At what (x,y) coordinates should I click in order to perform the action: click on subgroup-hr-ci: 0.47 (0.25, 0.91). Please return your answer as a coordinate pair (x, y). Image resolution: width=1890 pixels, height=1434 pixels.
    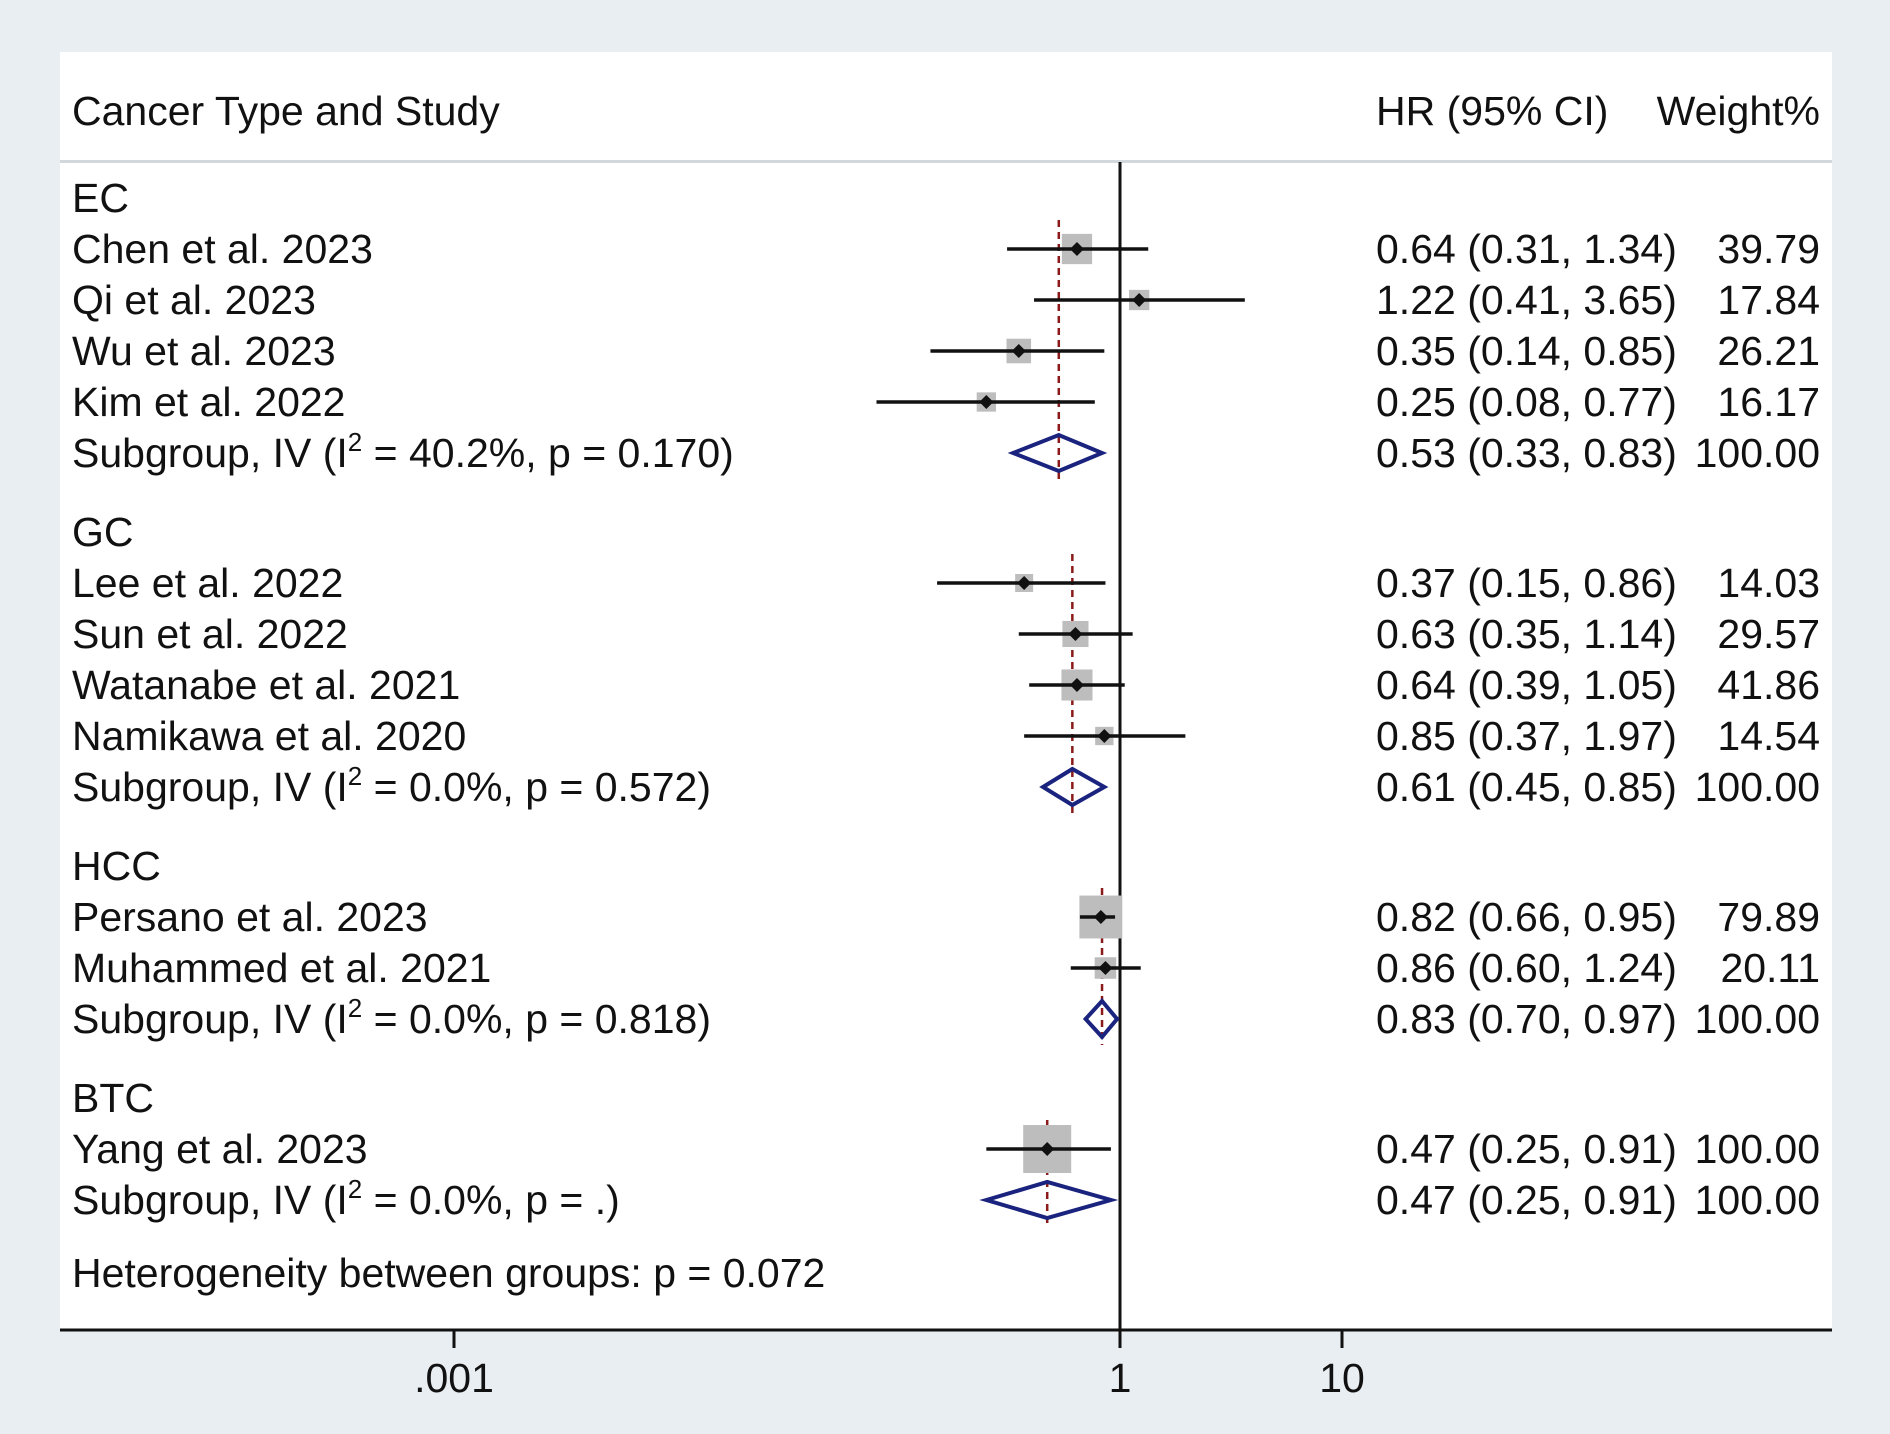
    Looking at the image, I should click on (1526, 1200).